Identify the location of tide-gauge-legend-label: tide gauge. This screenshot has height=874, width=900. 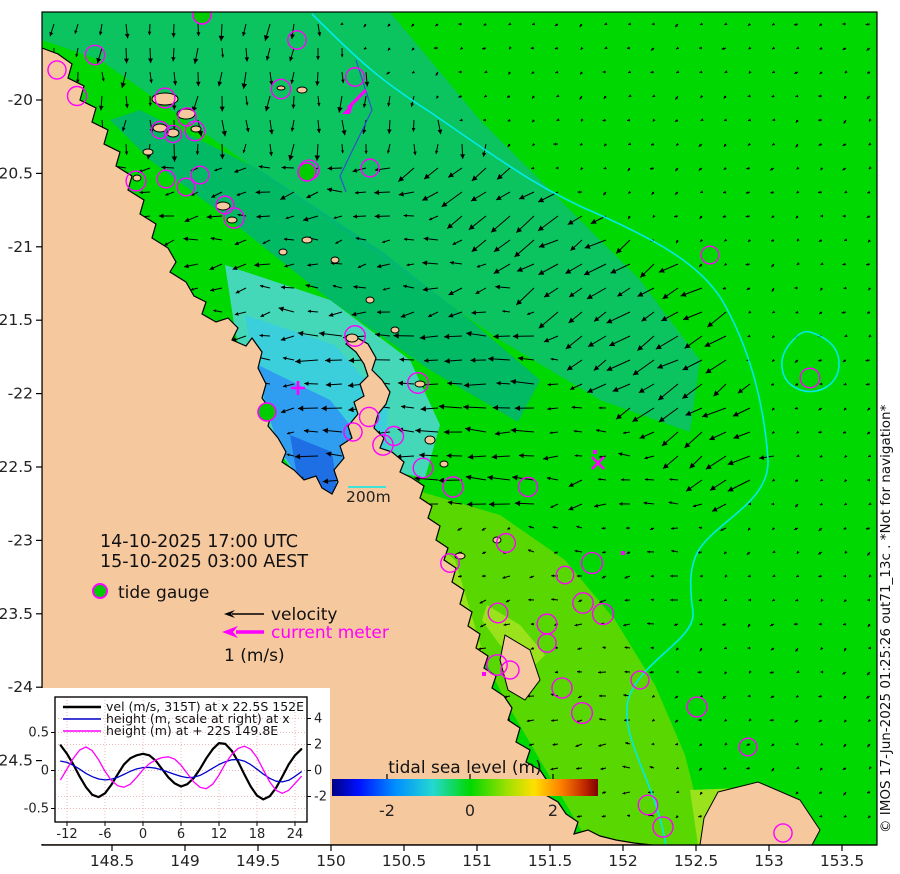
(163, 593).